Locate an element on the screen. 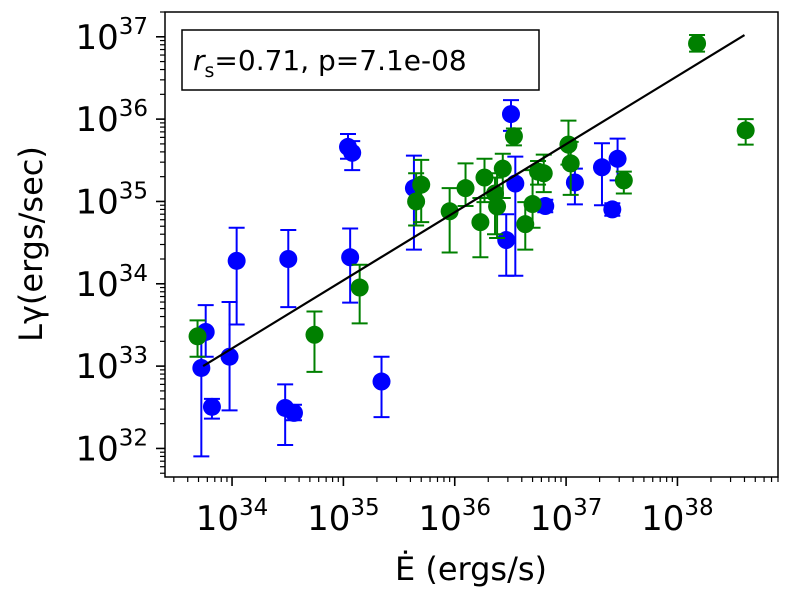 The height and width of the screenshot is (603, 792). x-tick-label: 1035 is located at coordinates (343, 517).